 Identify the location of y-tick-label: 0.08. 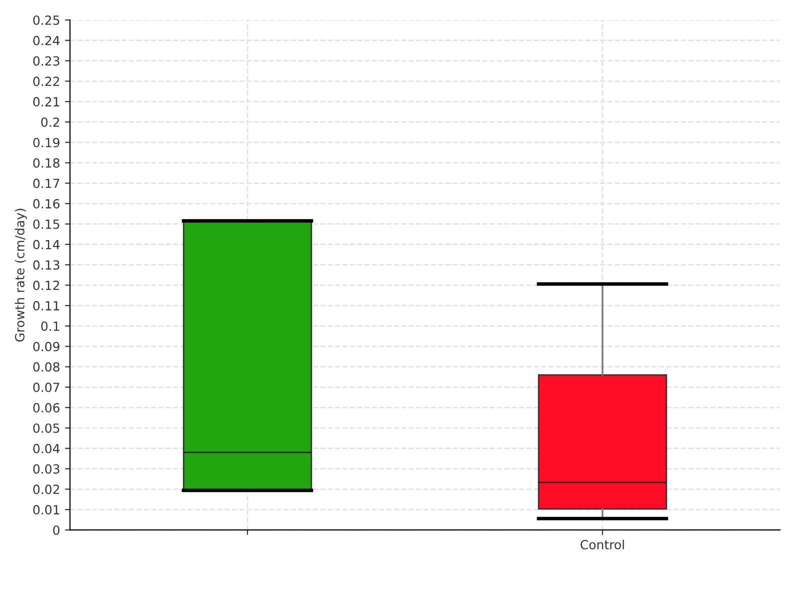
(46, 367).